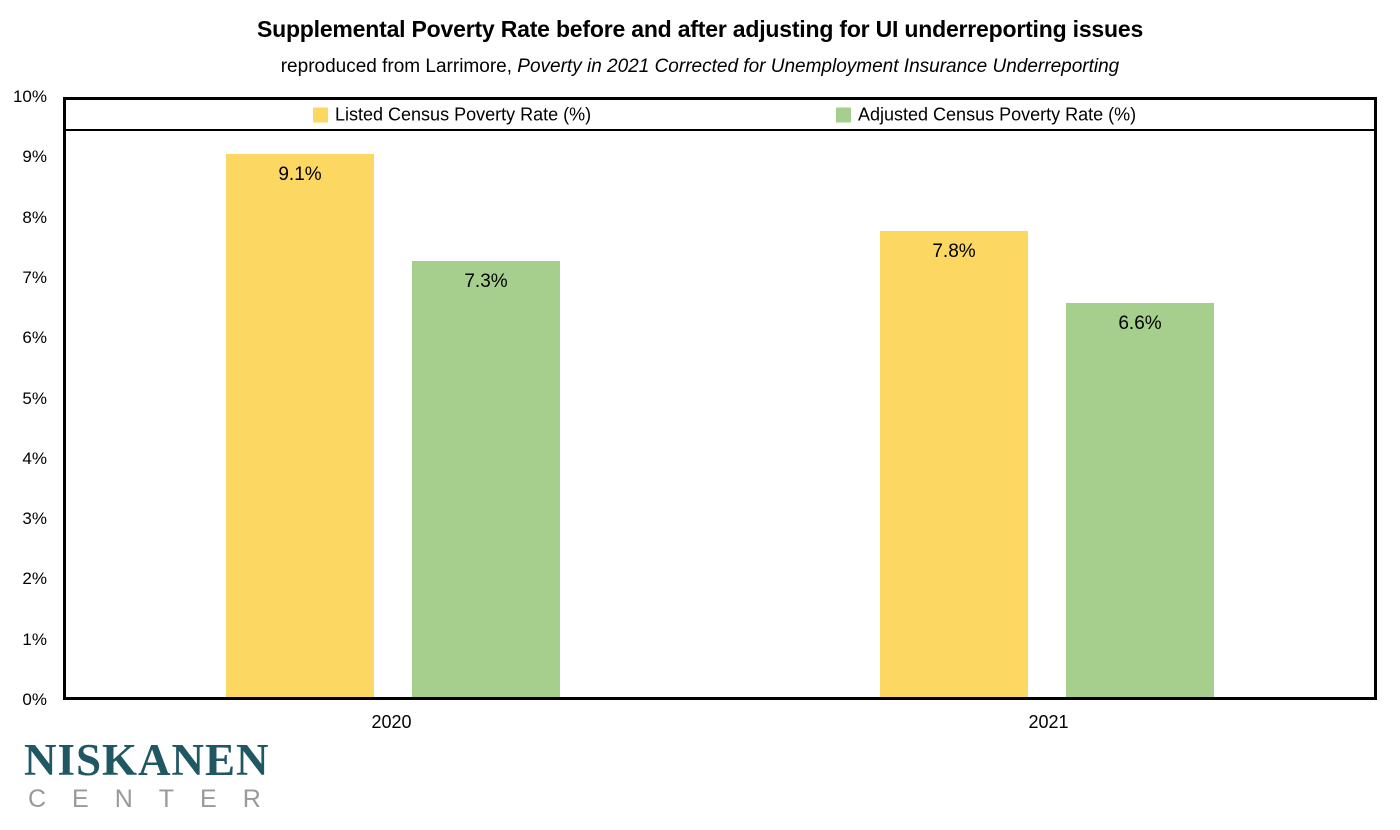 Image resolution: width=1400 pixels, height=830 pixels. What do you see at coordinates (954, 252) in the screenshot?
I see `bar-value-label: 7.8%` at bounding box center [954, 252].